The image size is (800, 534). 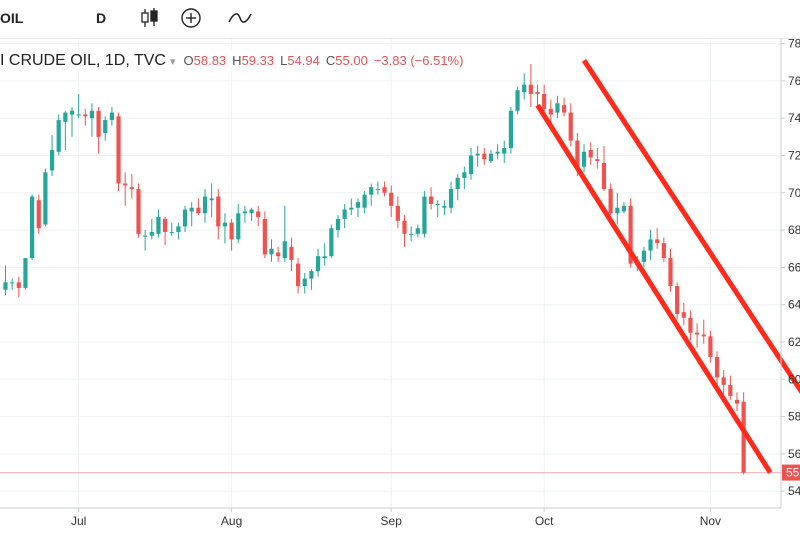 I want to click on symbol-title: I CRUDE OIL, 1D, TVC, so click(x=83, y=60).